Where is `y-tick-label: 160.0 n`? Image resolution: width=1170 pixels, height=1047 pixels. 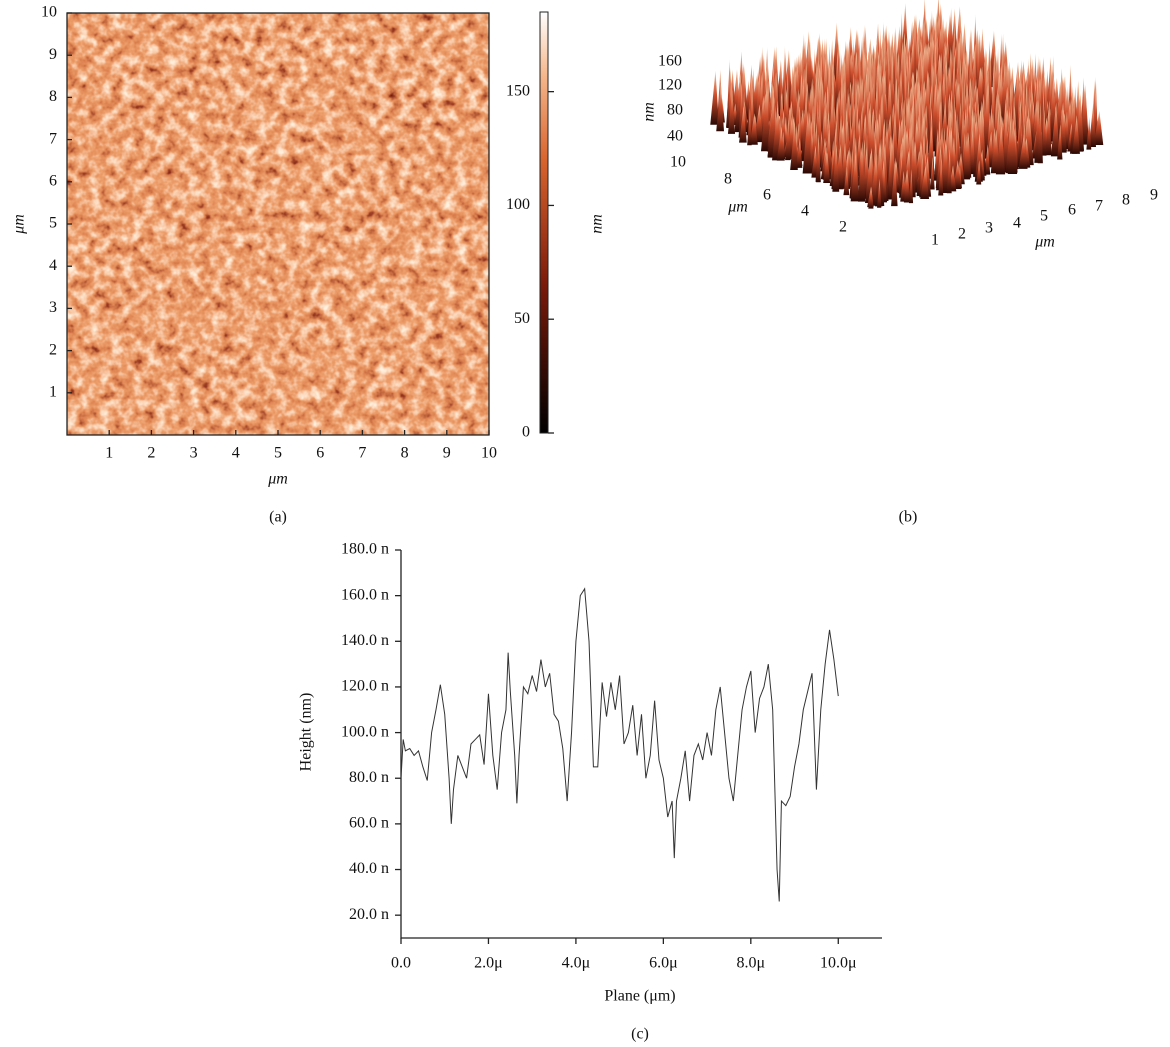 y-tick-label: 160.0 n is located at coordinates (365, 594).